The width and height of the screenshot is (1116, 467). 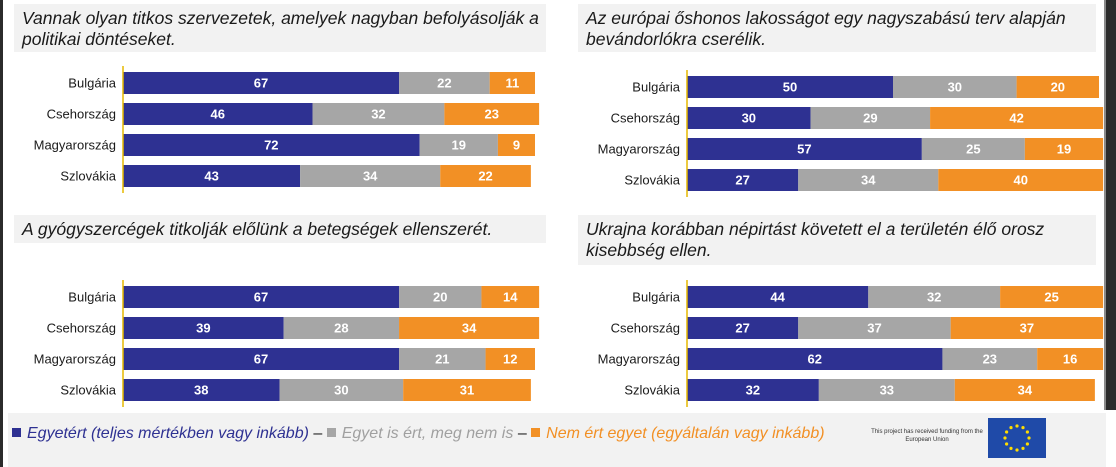 I want to click on data-label: 28, so click(x=341, y=328).